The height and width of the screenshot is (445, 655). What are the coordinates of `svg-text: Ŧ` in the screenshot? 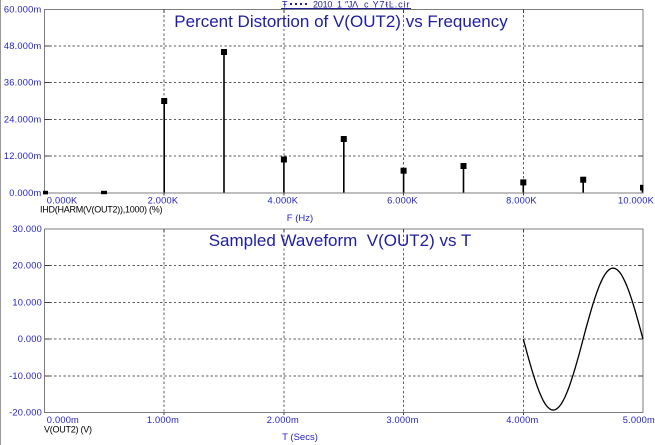 It's located at (285, 5).